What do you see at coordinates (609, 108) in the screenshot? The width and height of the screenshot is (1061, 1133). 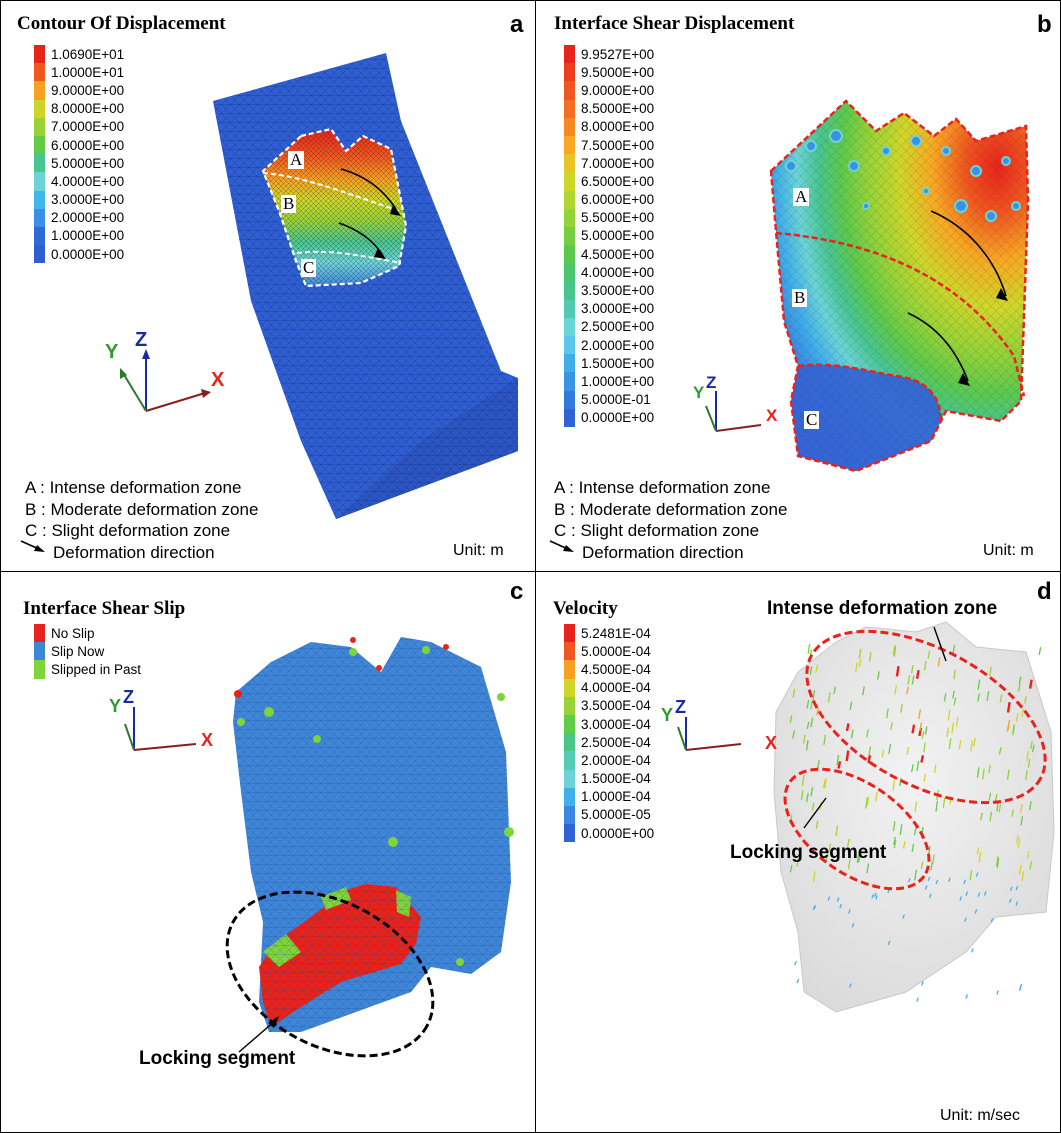 I see `legend-item: 8.5000E+00` at bounding box center [609, 108].